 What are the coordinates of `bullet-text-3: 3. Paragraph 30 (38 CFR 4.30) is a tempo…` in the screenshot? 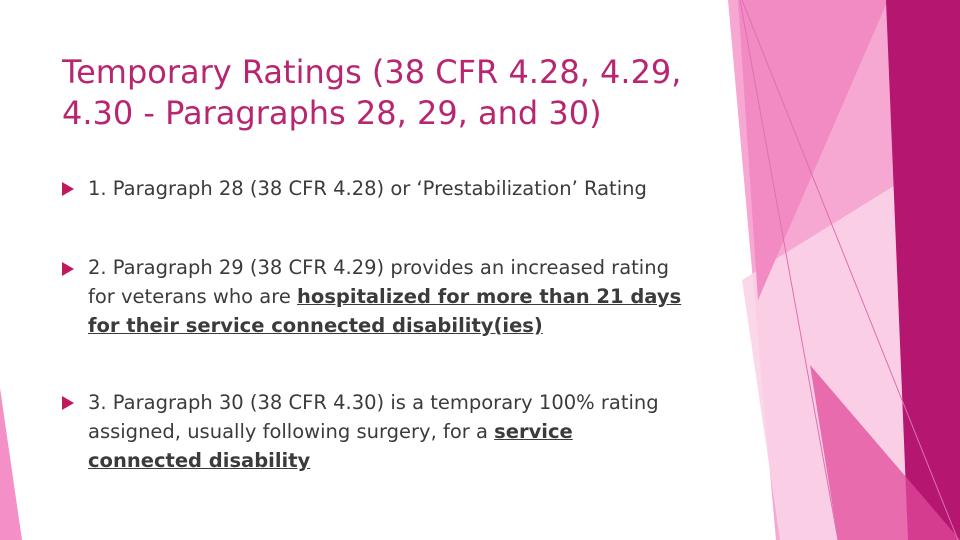 It's located at (413, 431).